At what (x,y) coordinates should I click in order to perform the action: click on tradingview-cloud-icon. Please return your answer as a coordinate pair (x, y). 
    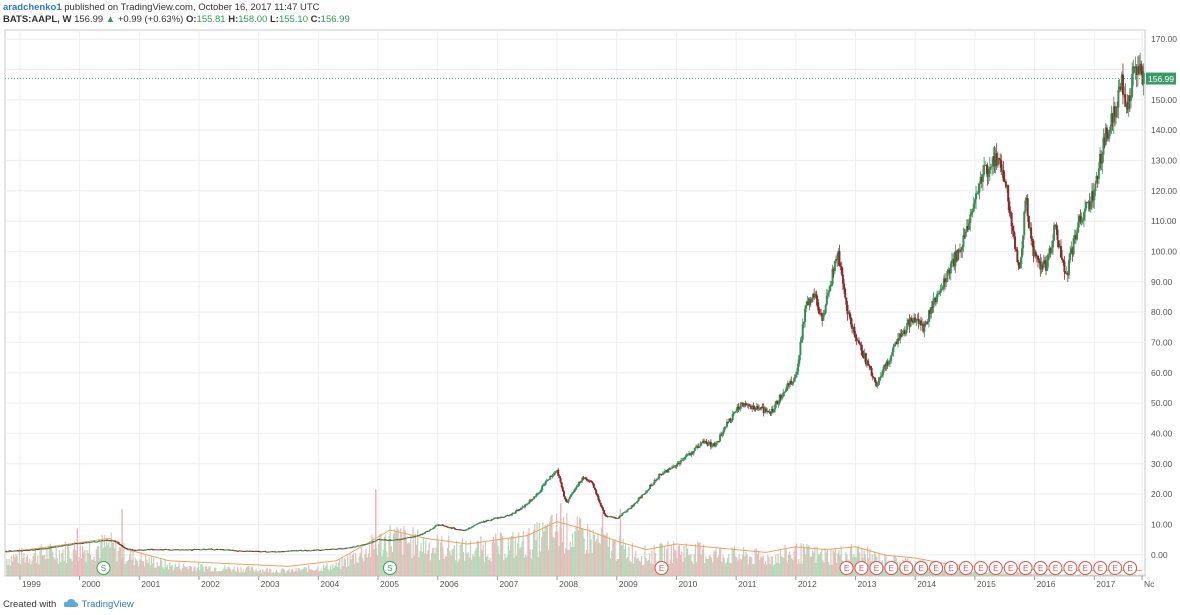
    Looking at the image, I should click on (70, 603).